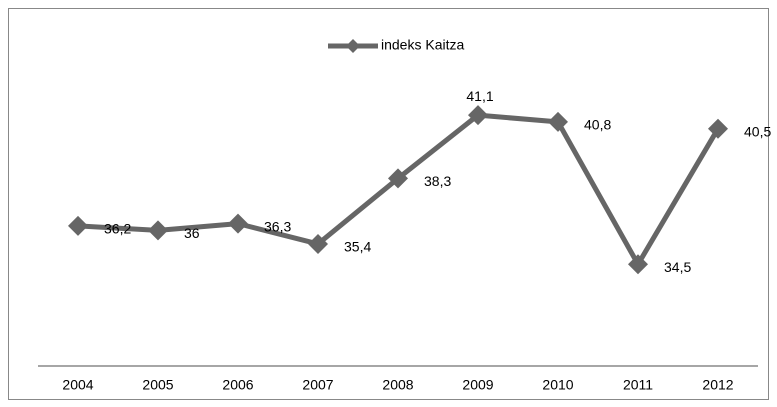 The height and width of the screenshot is (407, 777). Describe the element at coordinates (479, 96) in the screenshot. I see `data-label: 41,1` at that location.